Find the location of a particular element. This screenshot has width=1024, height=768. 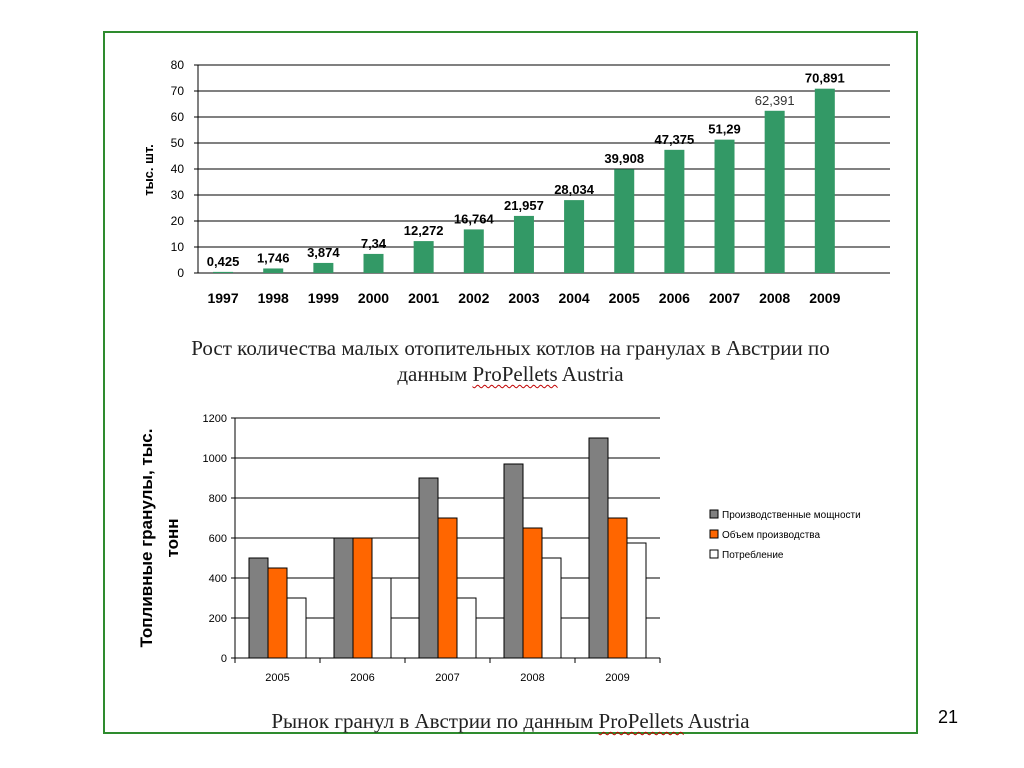

legend-label: Потребление is located at coordinates (753, 555).